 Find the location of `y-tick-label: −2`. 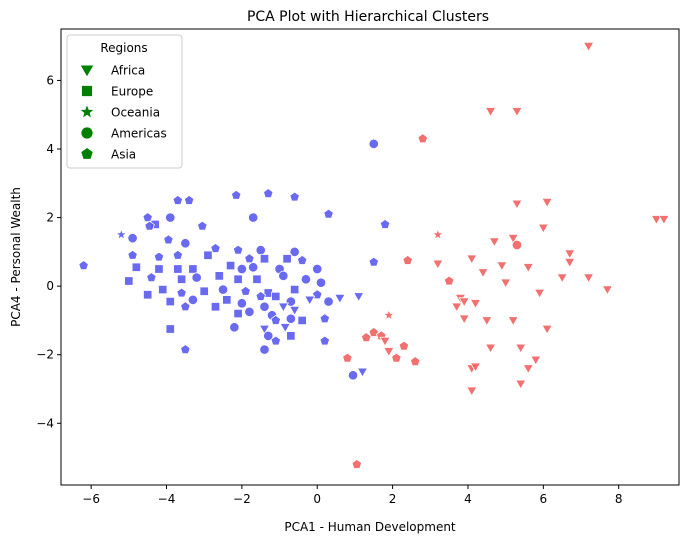

y-tick-label: −2 is located at coordinates (45, 355).